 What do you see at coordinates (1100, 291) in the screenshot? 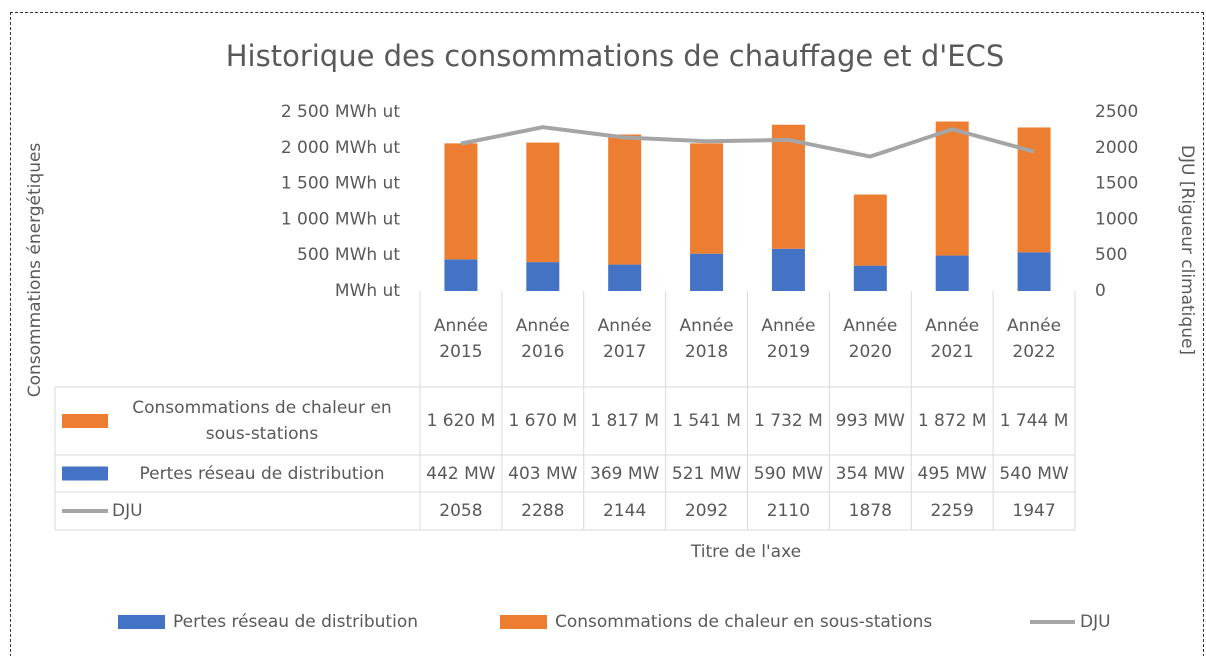
I see `y2-tick-label: 0` at bounding box center [1100, 291].